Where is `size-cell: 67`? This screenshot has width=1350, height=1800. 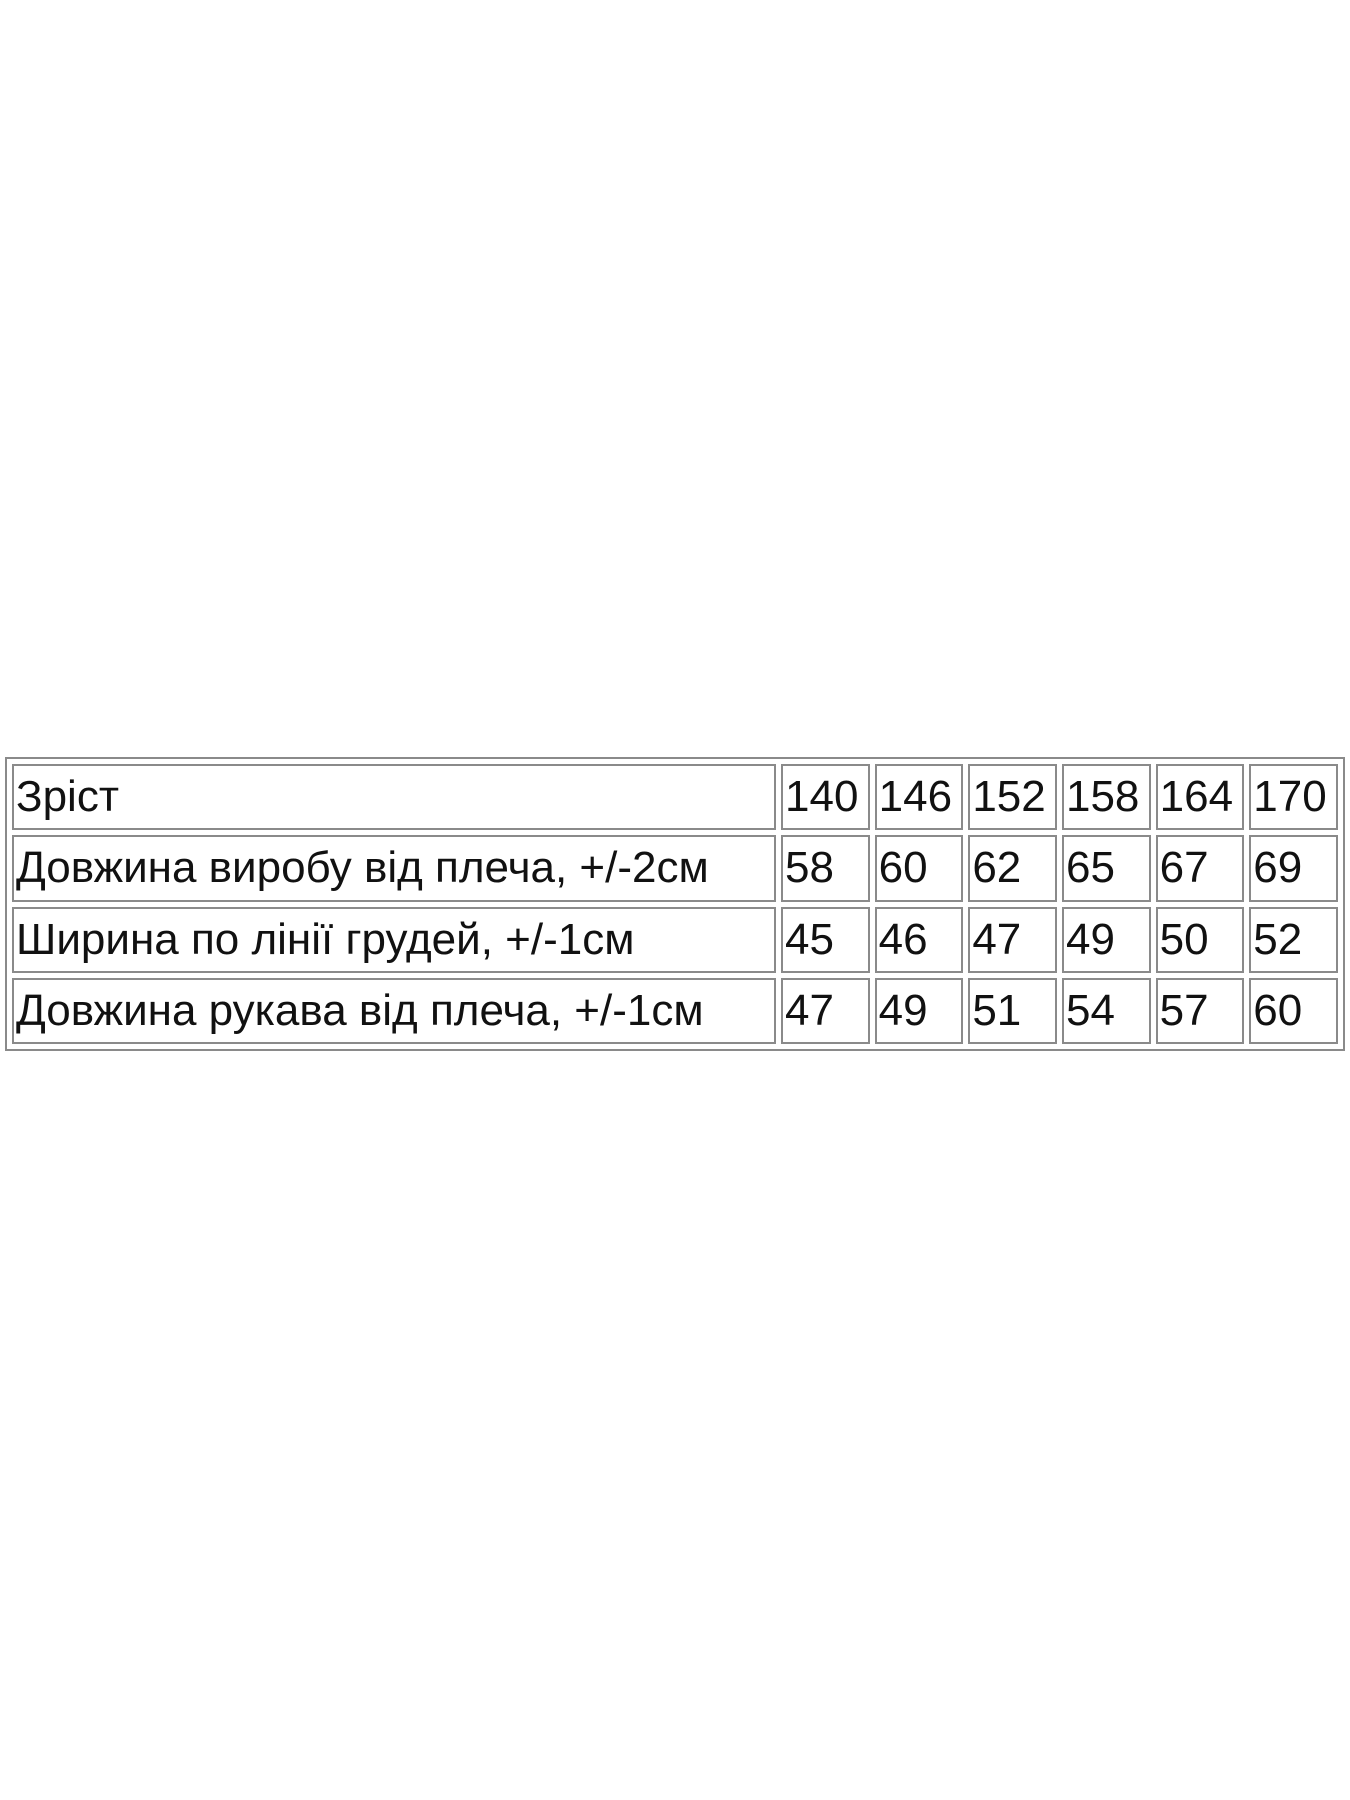 size-cell: 67 is located at coordinates (1200, 868).